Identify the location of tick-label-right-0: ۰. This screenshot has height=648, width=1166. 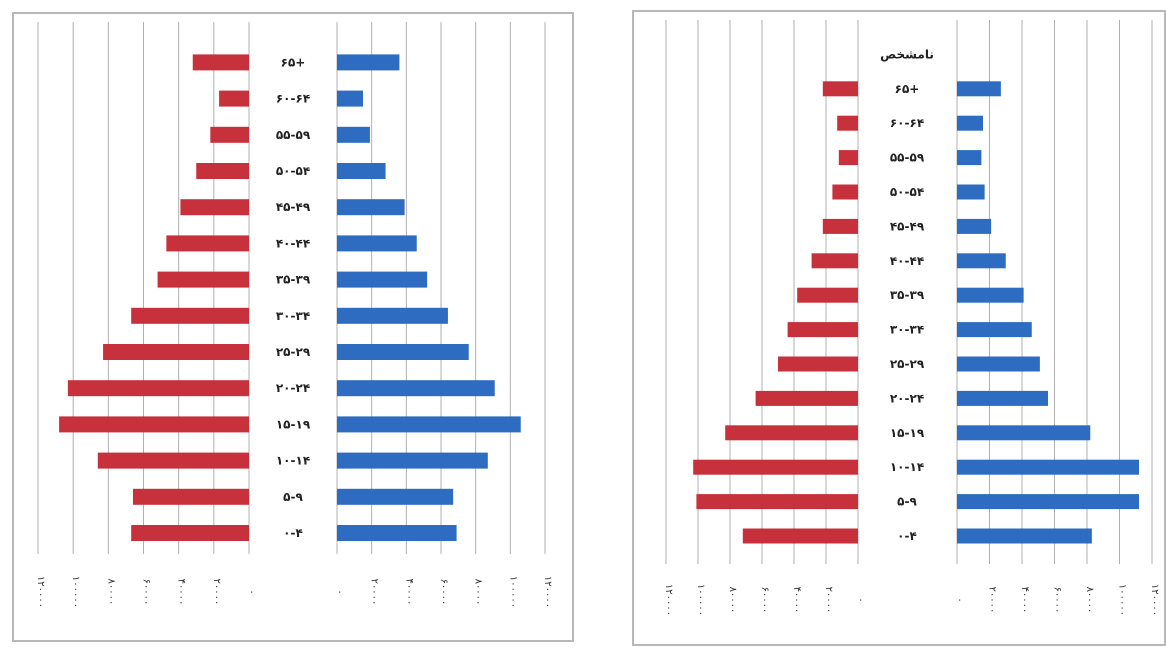
(339, 591).